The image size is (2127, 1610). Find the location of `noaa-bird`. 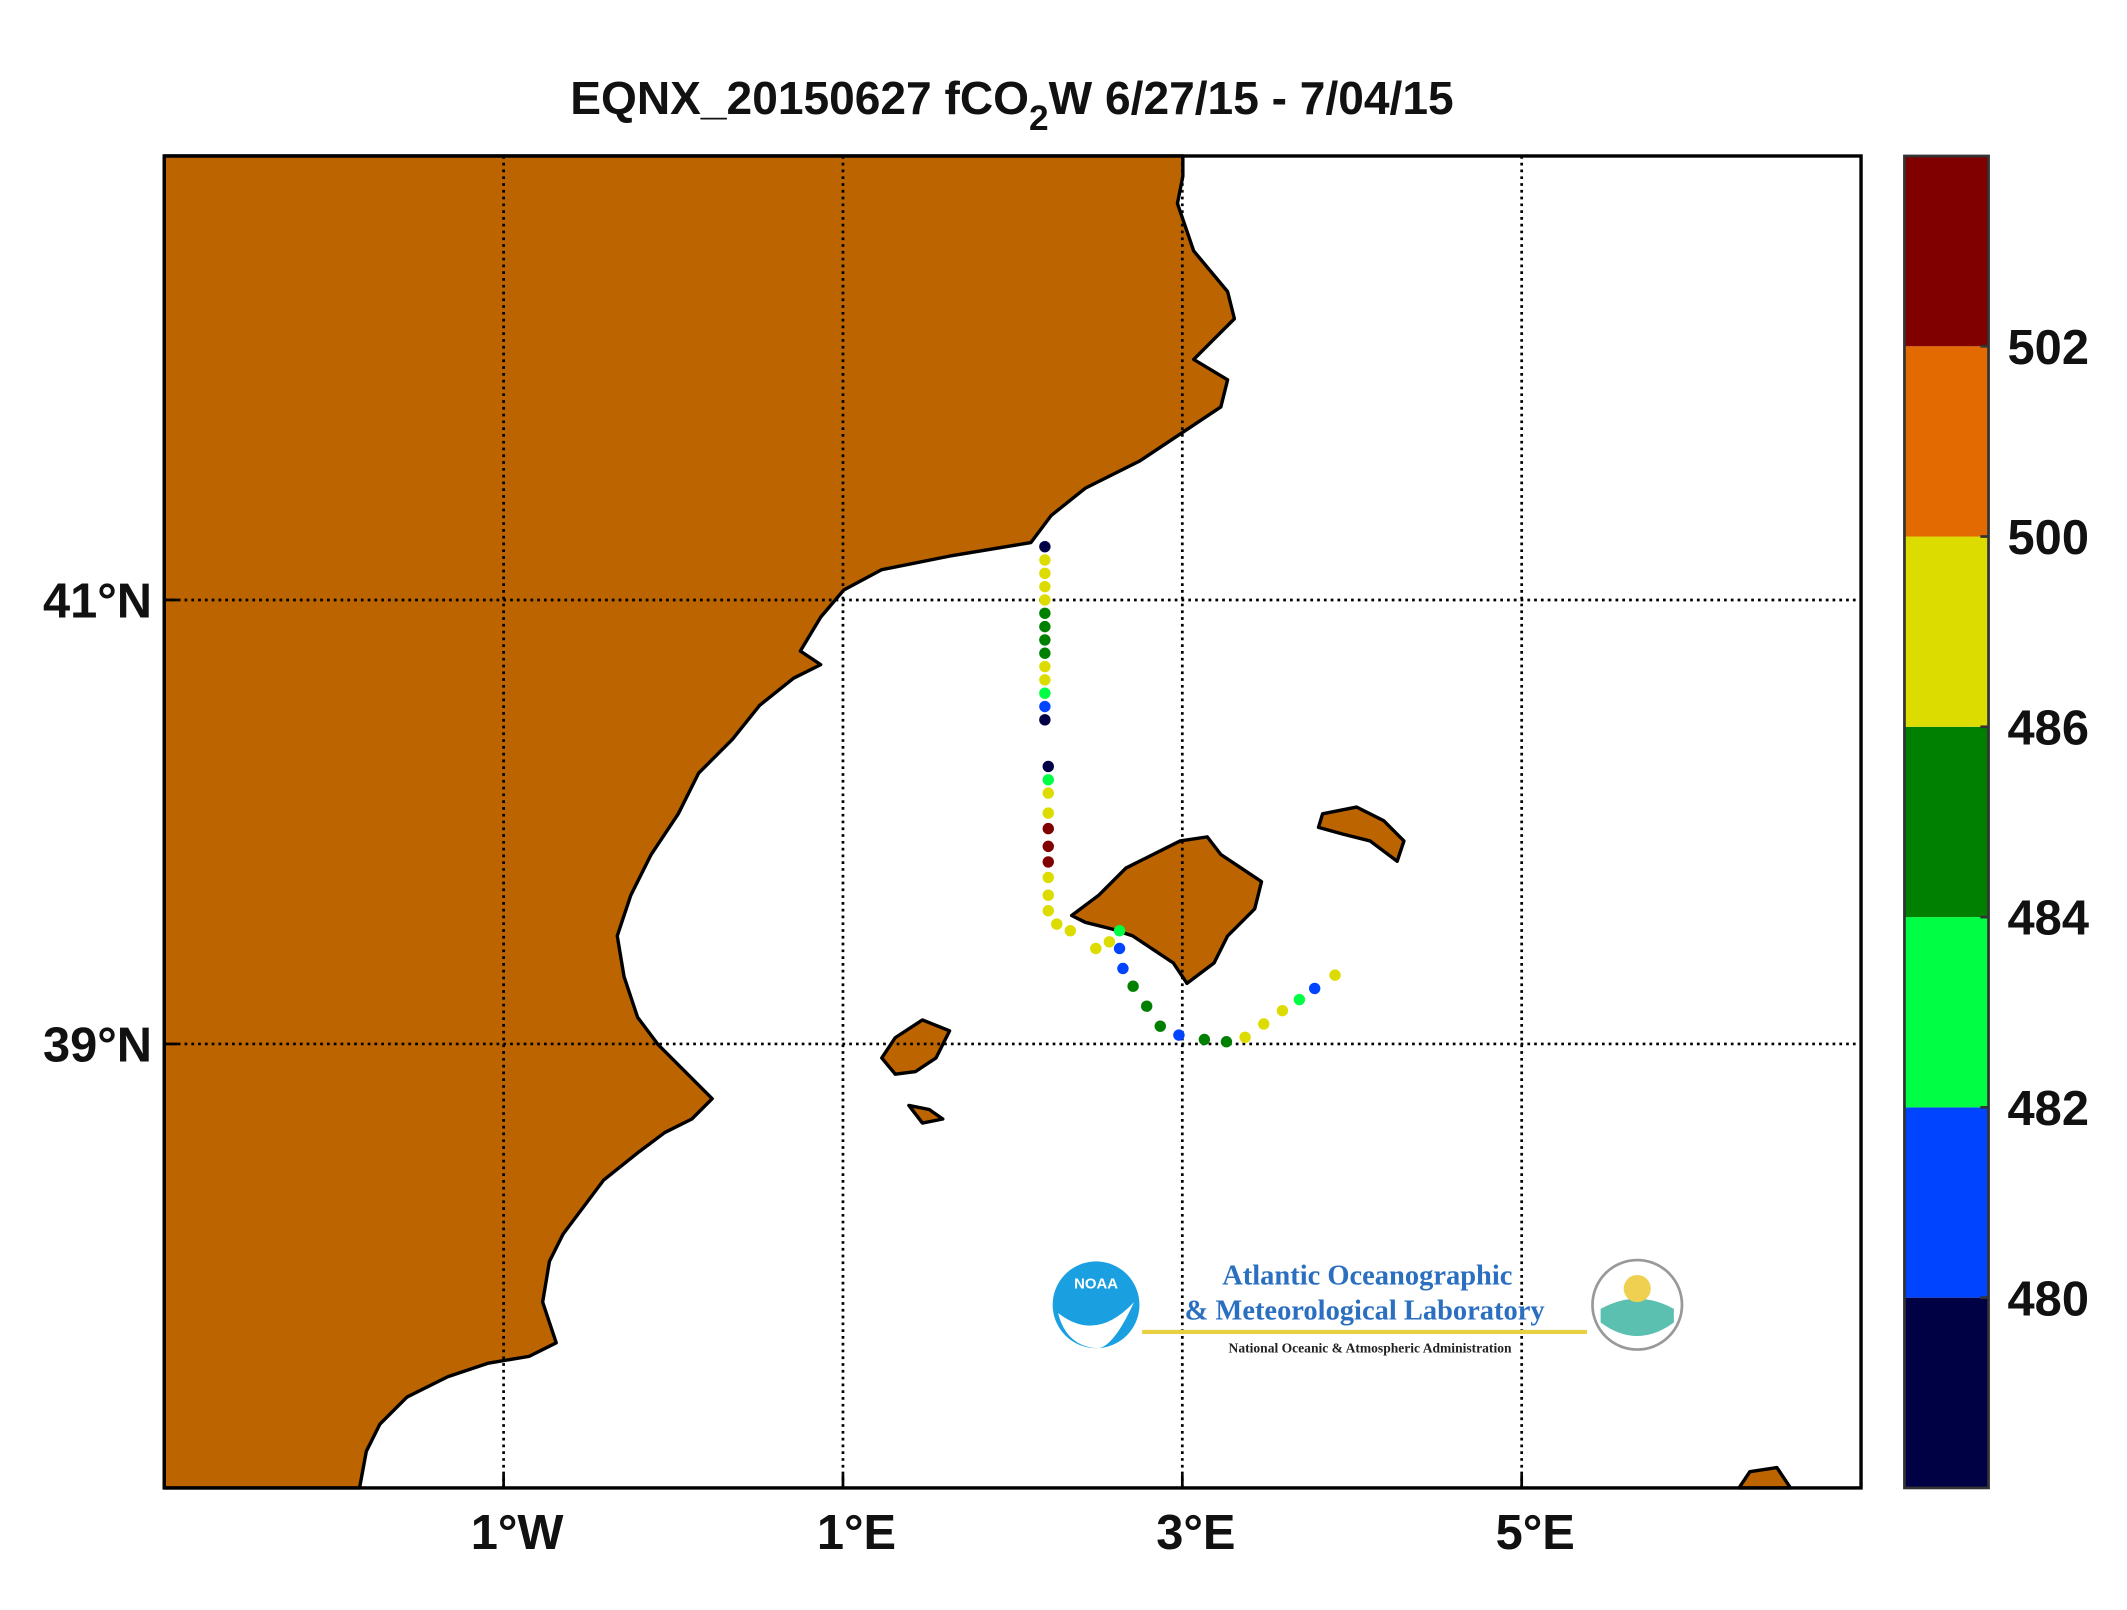

noaa-bird is located at coordinates (1096, 1325).